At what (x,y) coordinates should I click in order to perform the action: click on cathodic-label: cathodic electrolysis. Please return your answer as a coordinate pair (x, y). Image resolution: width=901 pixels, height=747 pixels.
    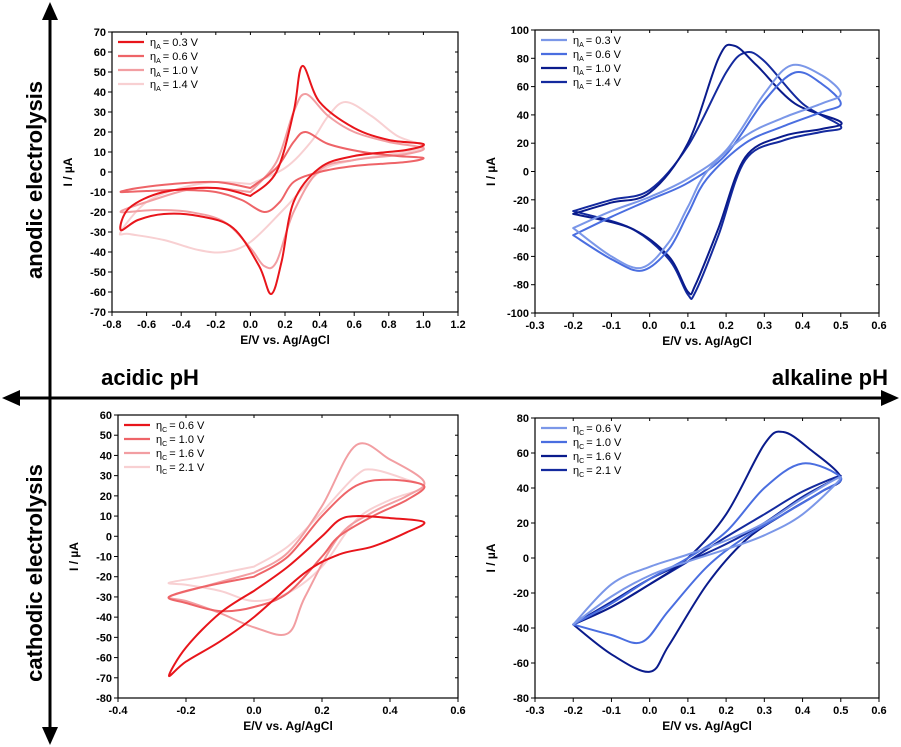
    Looking at the image, I should click on (34, 573).